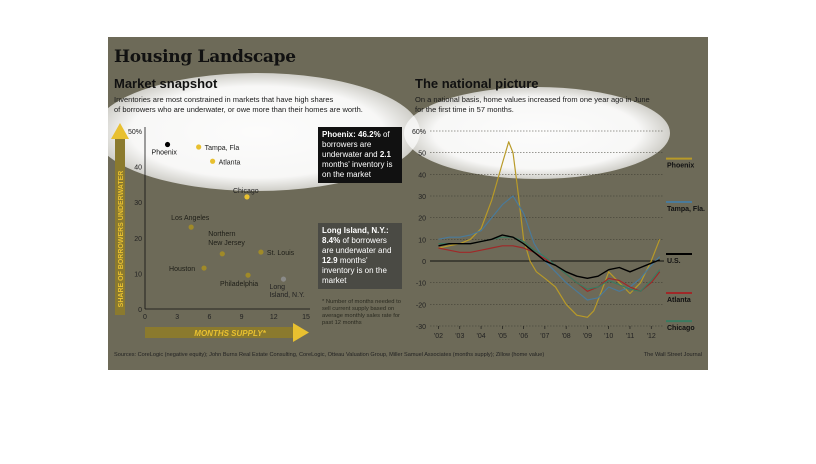 The image size is (816, 464). What do you see at coordinates (331, 240) in the screenshot?
I see `longisland-callout-pct: 8.4%` at bounding box center [331, 240].